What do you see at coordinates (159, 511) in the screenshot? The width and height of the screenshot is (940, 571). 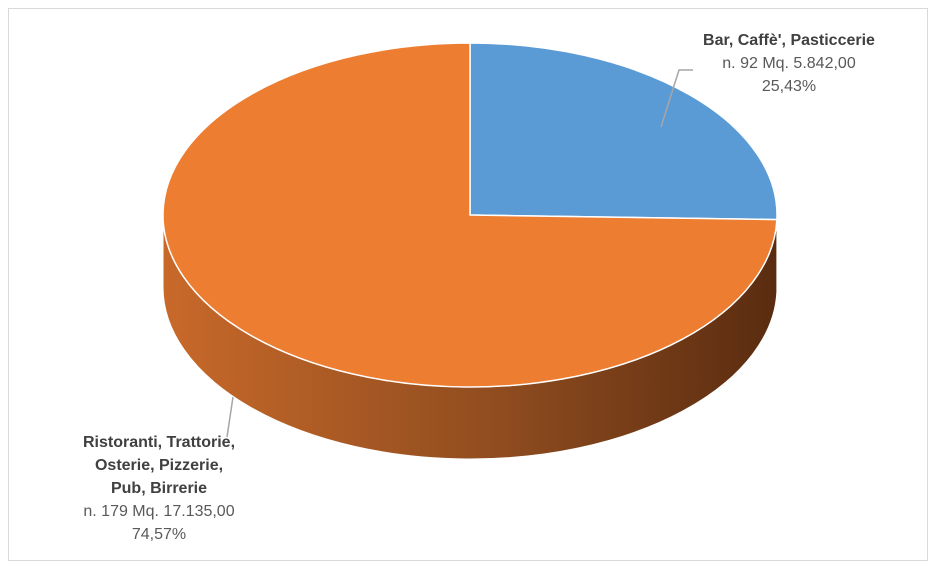 I see `slice-detail-ristoranti: n. 179 Mq. 17.135,00` at bounding box center [159, 511].